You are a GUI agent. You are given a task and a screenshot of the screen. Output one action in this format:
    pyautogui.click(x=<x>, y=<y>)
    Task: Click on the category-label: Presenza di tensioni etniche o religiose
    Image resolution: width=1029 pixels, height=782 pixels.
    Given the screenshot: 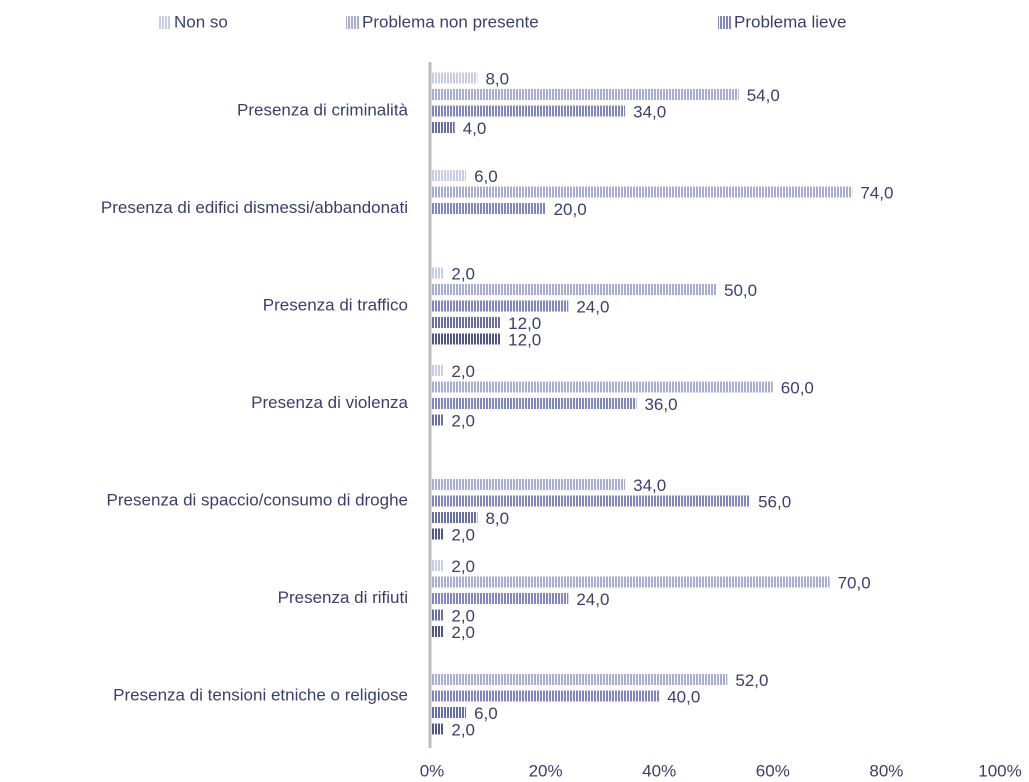 What is the action you would take?
    pyautogui.click(x=260, y=694)
    